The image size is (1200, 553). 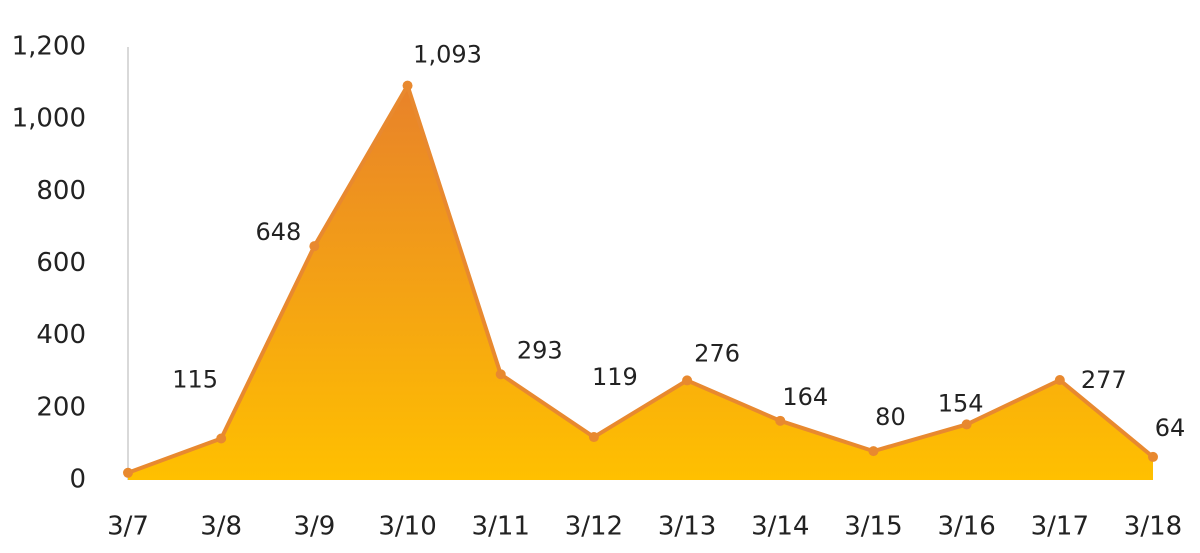 I want to click on x-tick-label: 3/17, so click(x=1060, y=527).